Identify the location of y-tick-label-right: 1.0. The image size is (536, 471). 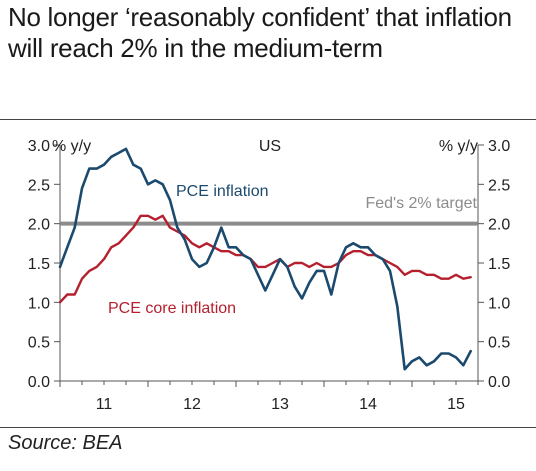
(499, 303).